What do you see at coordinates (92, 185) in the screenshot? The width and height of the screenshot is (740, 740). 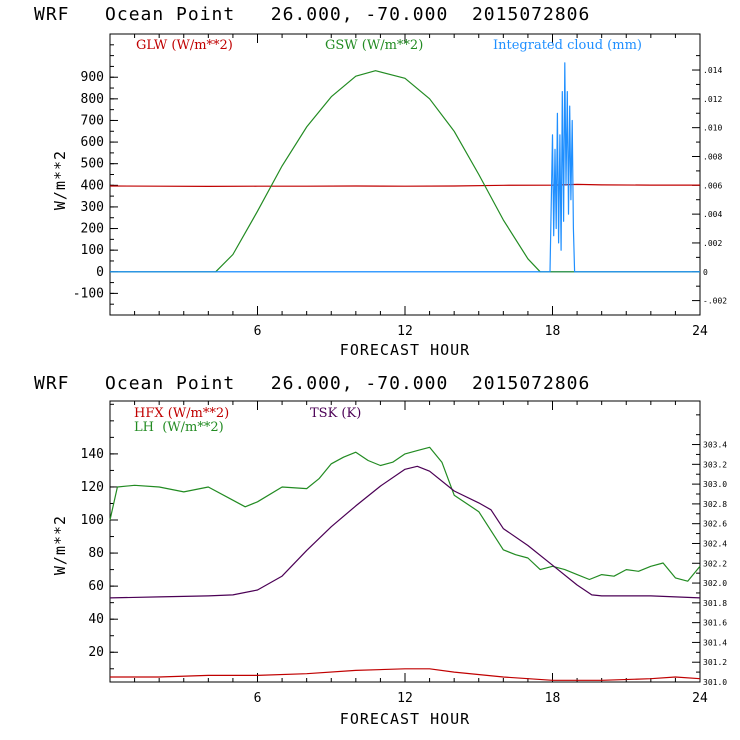 I see `radiation-y-tick-label: 400` at bounding box center [92, 185].